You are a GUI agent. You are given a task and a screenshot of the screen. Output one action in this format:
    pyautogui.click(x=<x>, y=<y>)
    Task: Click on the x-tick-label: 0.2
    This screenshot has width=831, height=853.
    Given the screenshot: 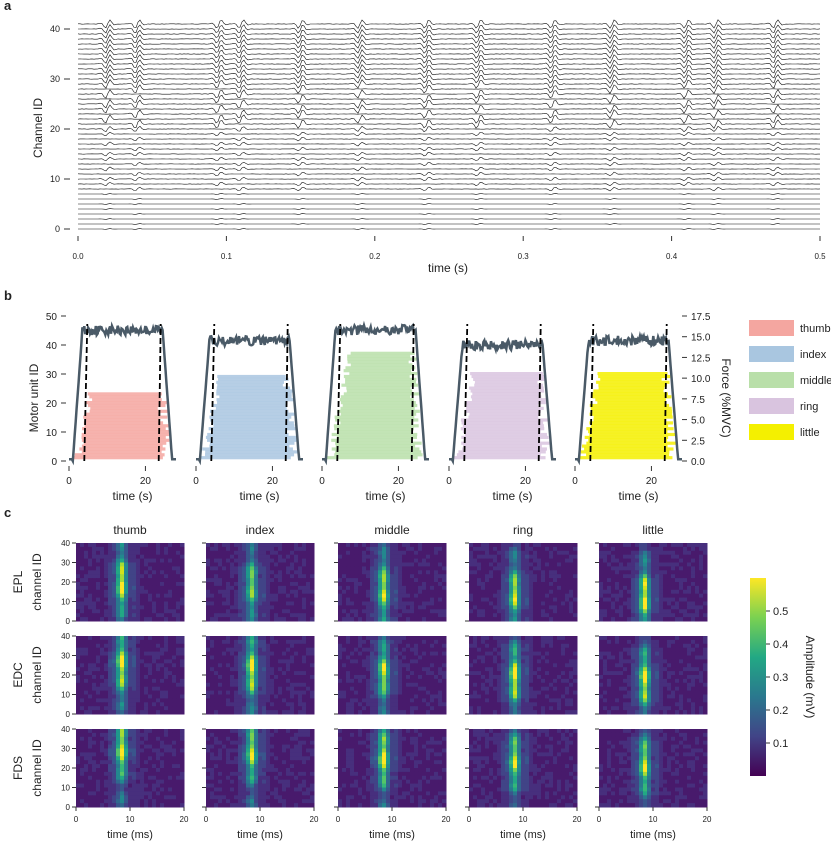 What is the action you would take?
    pyautogui.click(x=375, y=256)
    